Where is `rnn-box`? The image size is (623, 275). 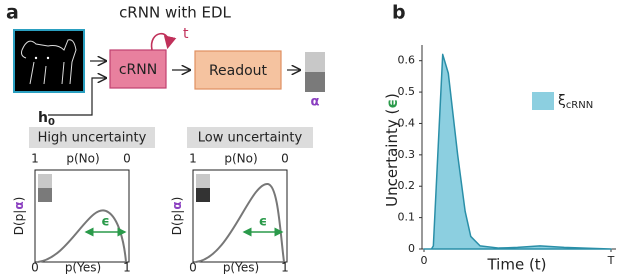
rnn-box is located at coordinates (138, 69).